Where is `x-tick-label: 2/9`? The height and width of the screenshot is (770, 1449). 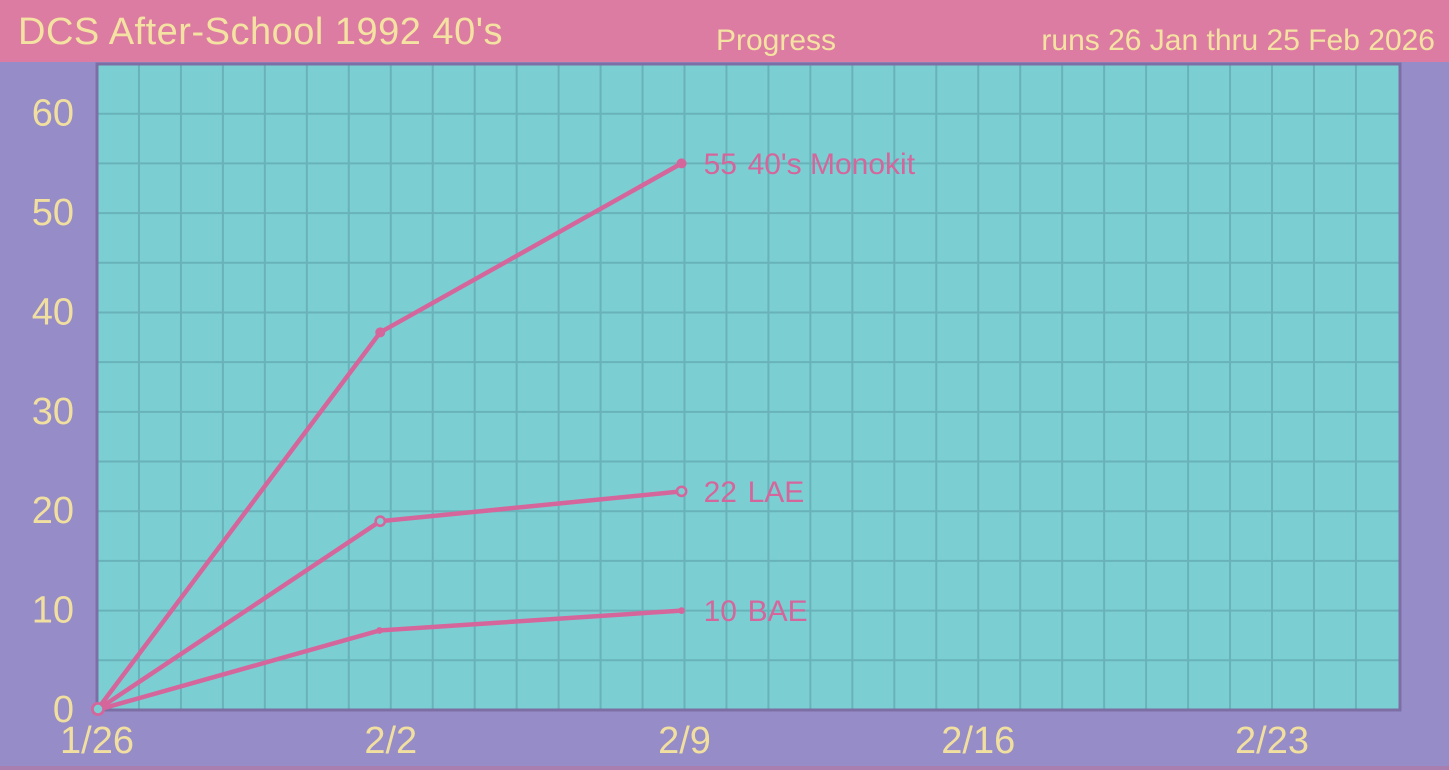 x-tick-label: 2/9 is located at coordinates (684, 741).